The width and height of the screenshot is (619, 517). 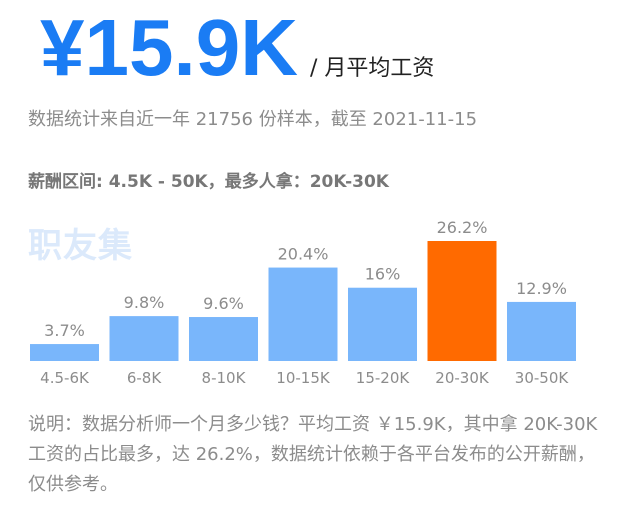 I want to click on category-label: 15-20K, so click(x=383, y=378).